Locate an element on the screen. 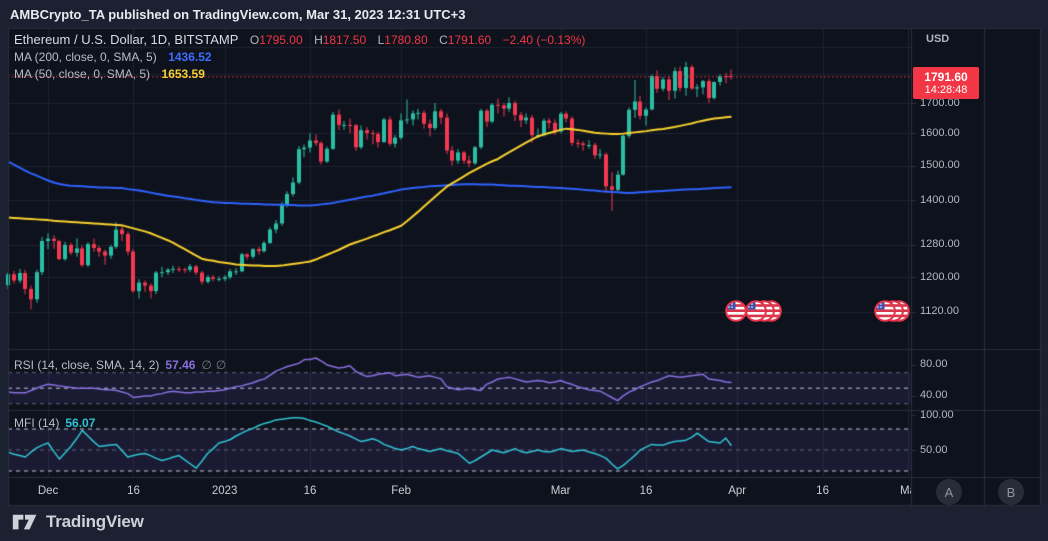  open-label: O is located at coordinates (254, 40).